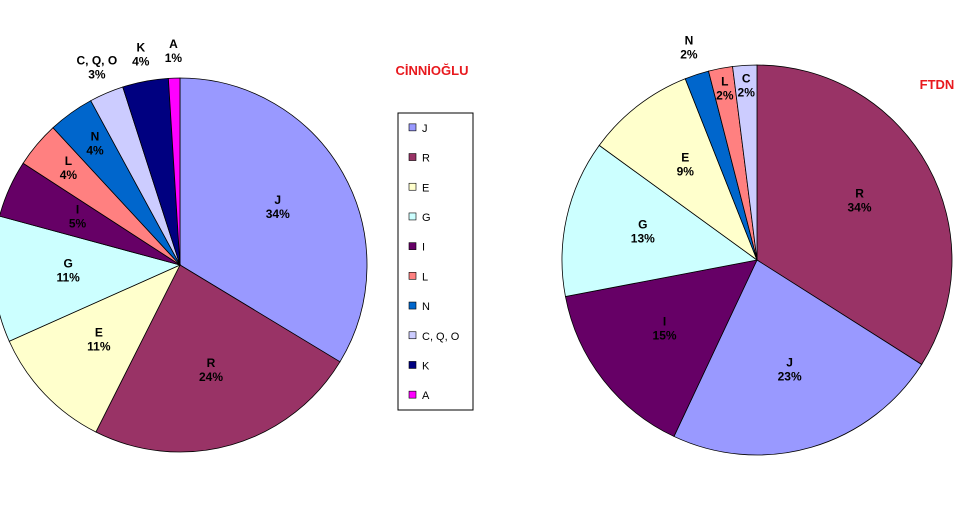 The image size is (977, 513). I want to click on slice-label: J 34%, so click(278, 207).